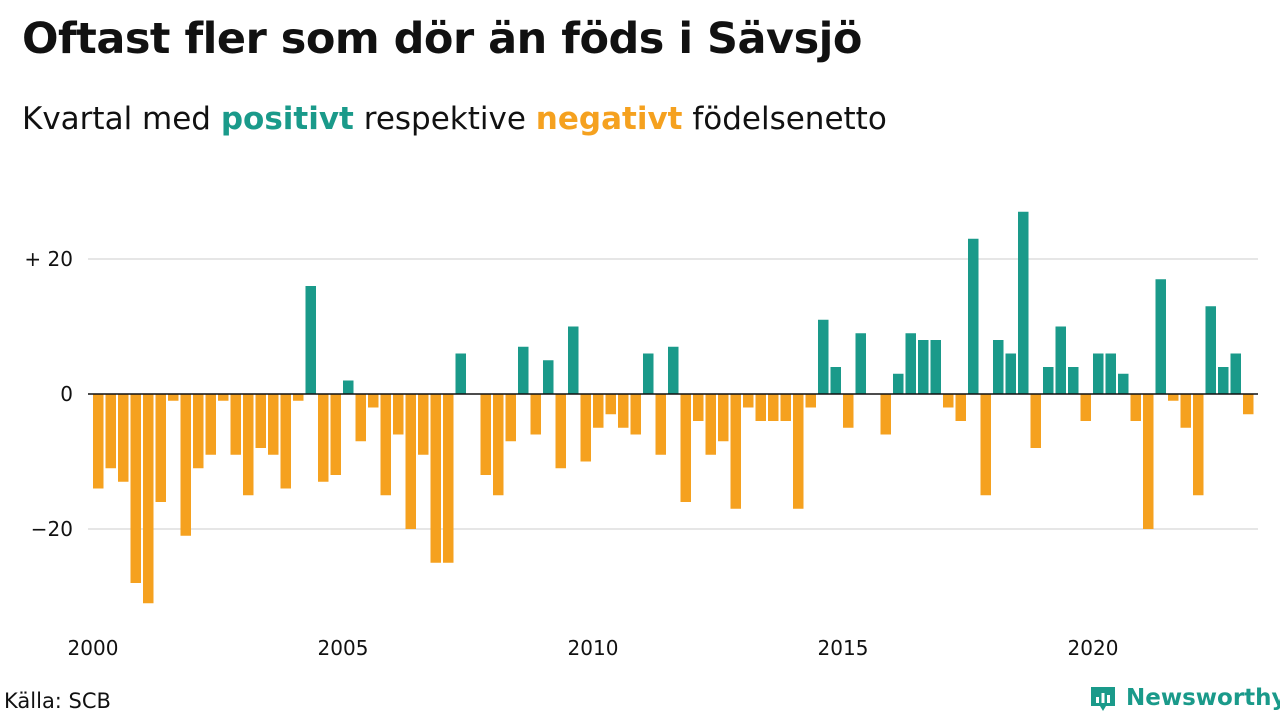  What do you see at coordinates (48, 259) in the screenshot?
I see `y-tick-label: + 20` at bounding box center [48, 259].